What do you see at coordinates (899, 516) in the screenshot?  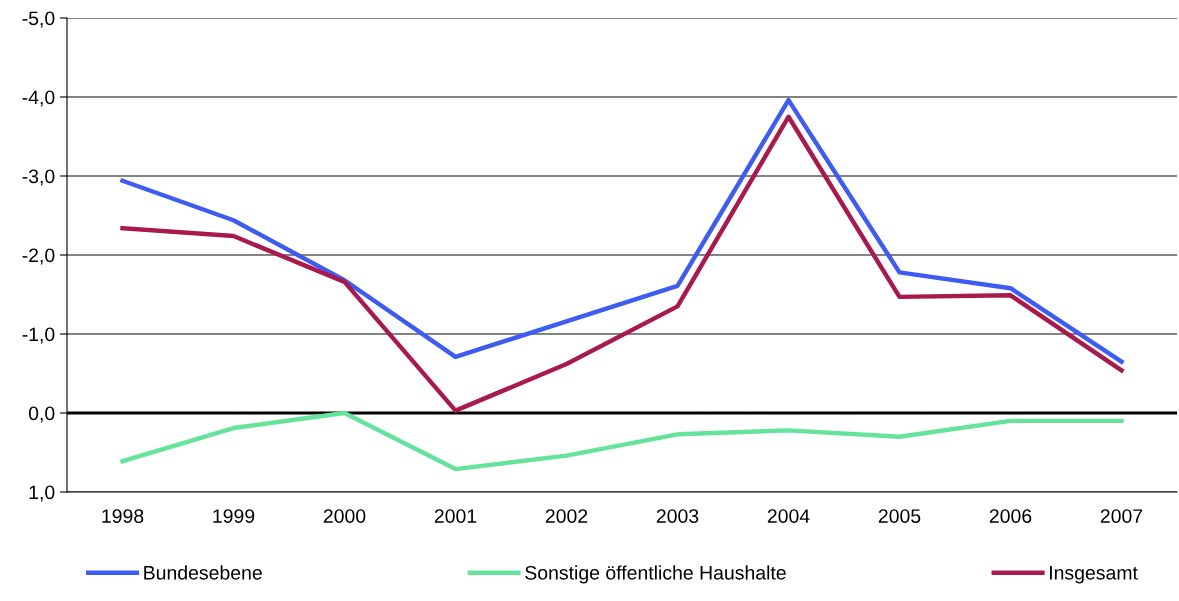 I see `x-tick-label: 2005` at bounding box center [899, 516].